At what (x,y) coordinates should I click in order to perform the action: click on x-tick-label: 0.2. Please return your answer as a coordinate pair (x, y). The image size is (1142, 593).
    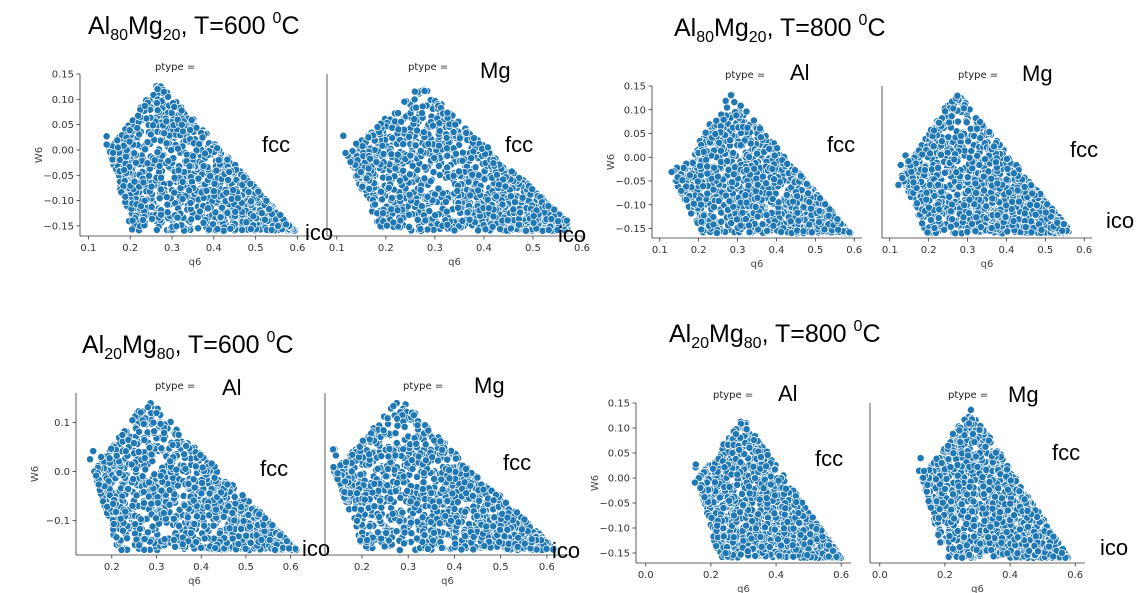
    Looking at the image, I should click on (130, 248).